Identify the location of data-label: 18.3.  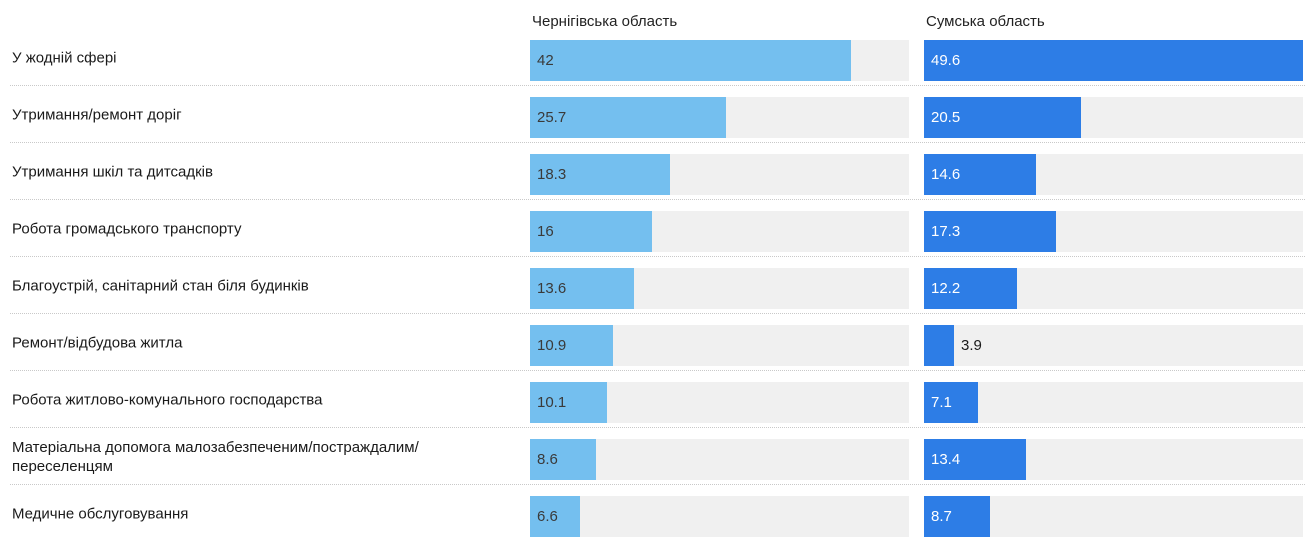
(552, 174).